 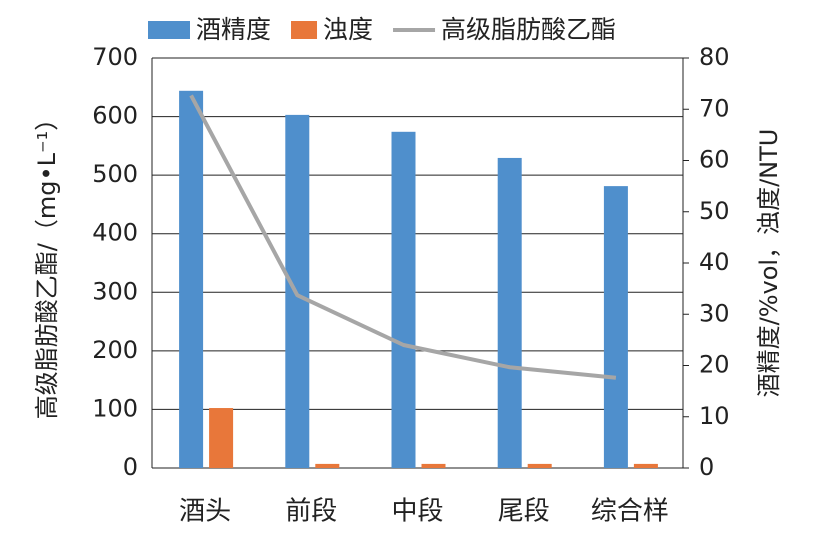 What do you see at coordinates (714, 416) in the screenshot?
I see `y2-tick-label: 10` at bounding box center [714, 416].